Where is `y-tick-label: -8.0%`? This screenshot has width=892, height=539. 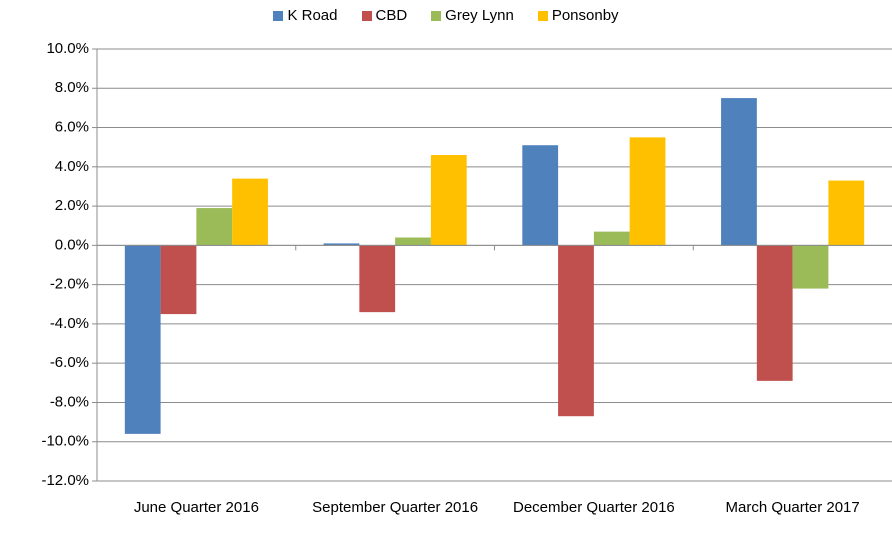
y-tick-label: -8.0% is located at coordinates (69, 401).